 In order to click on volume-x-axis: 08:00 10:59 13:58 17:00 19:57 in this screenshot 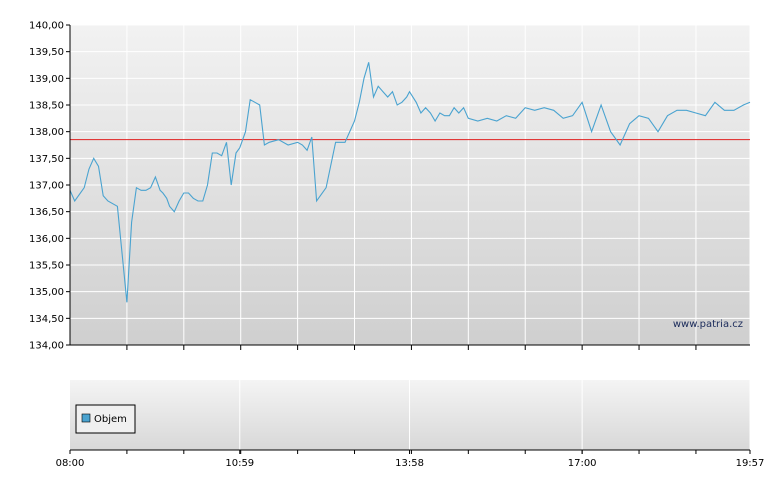, I will do `click(410, 459)`.